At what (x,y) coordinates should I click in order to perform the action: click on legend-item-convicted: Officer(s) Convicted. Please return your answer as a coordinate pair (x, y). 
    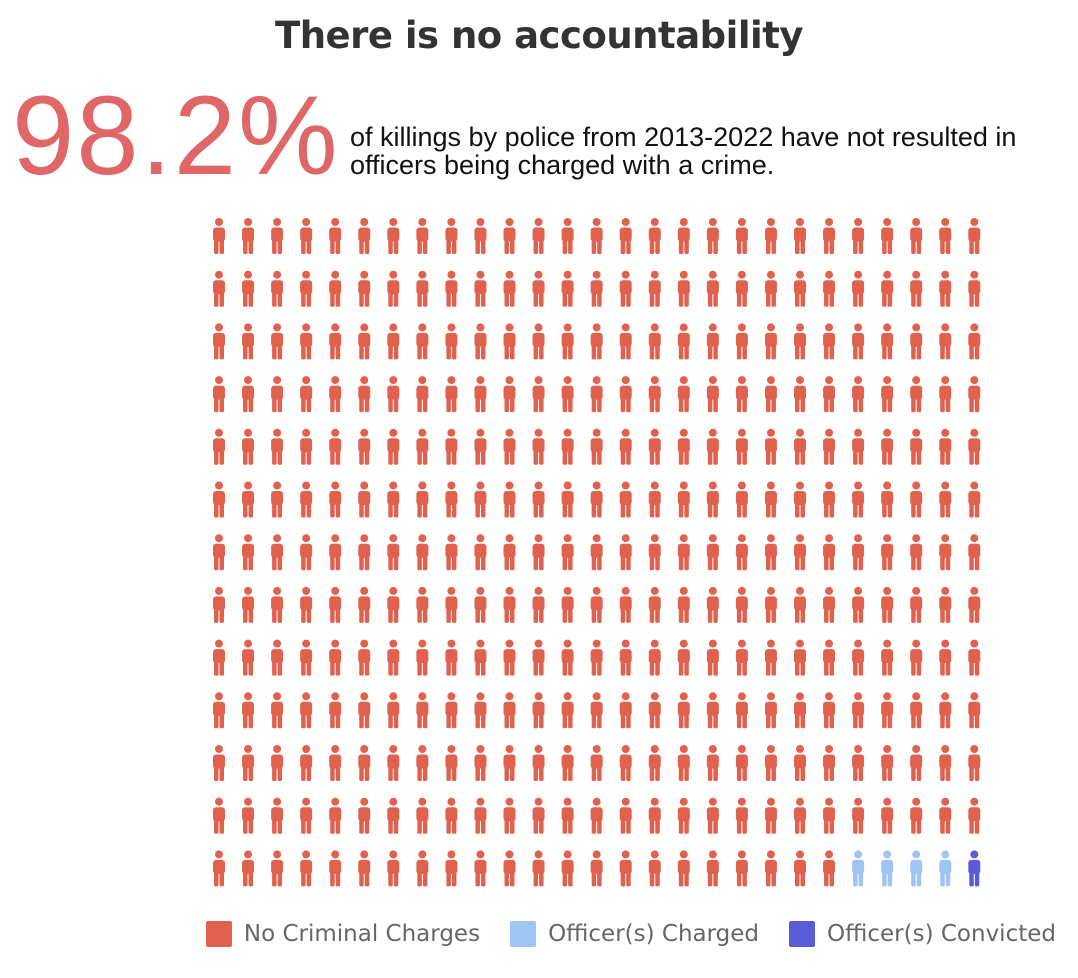
    Looking at the image, I should click on (922, 934).